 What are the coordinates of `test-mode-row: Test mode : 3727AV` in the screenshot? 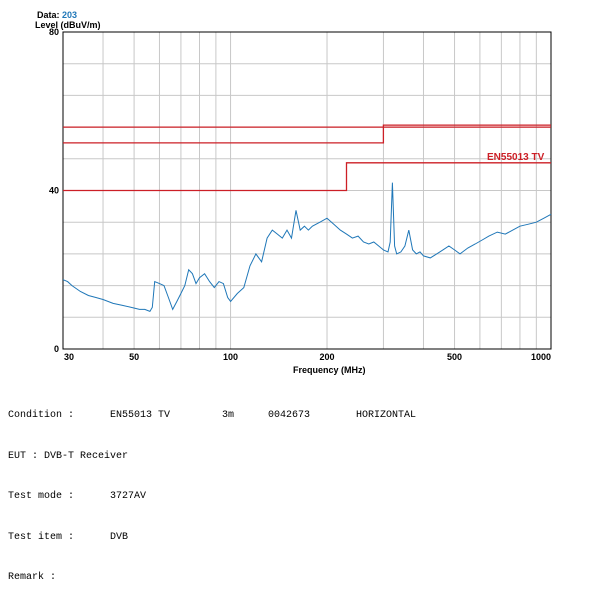 It's located at (212, 497).